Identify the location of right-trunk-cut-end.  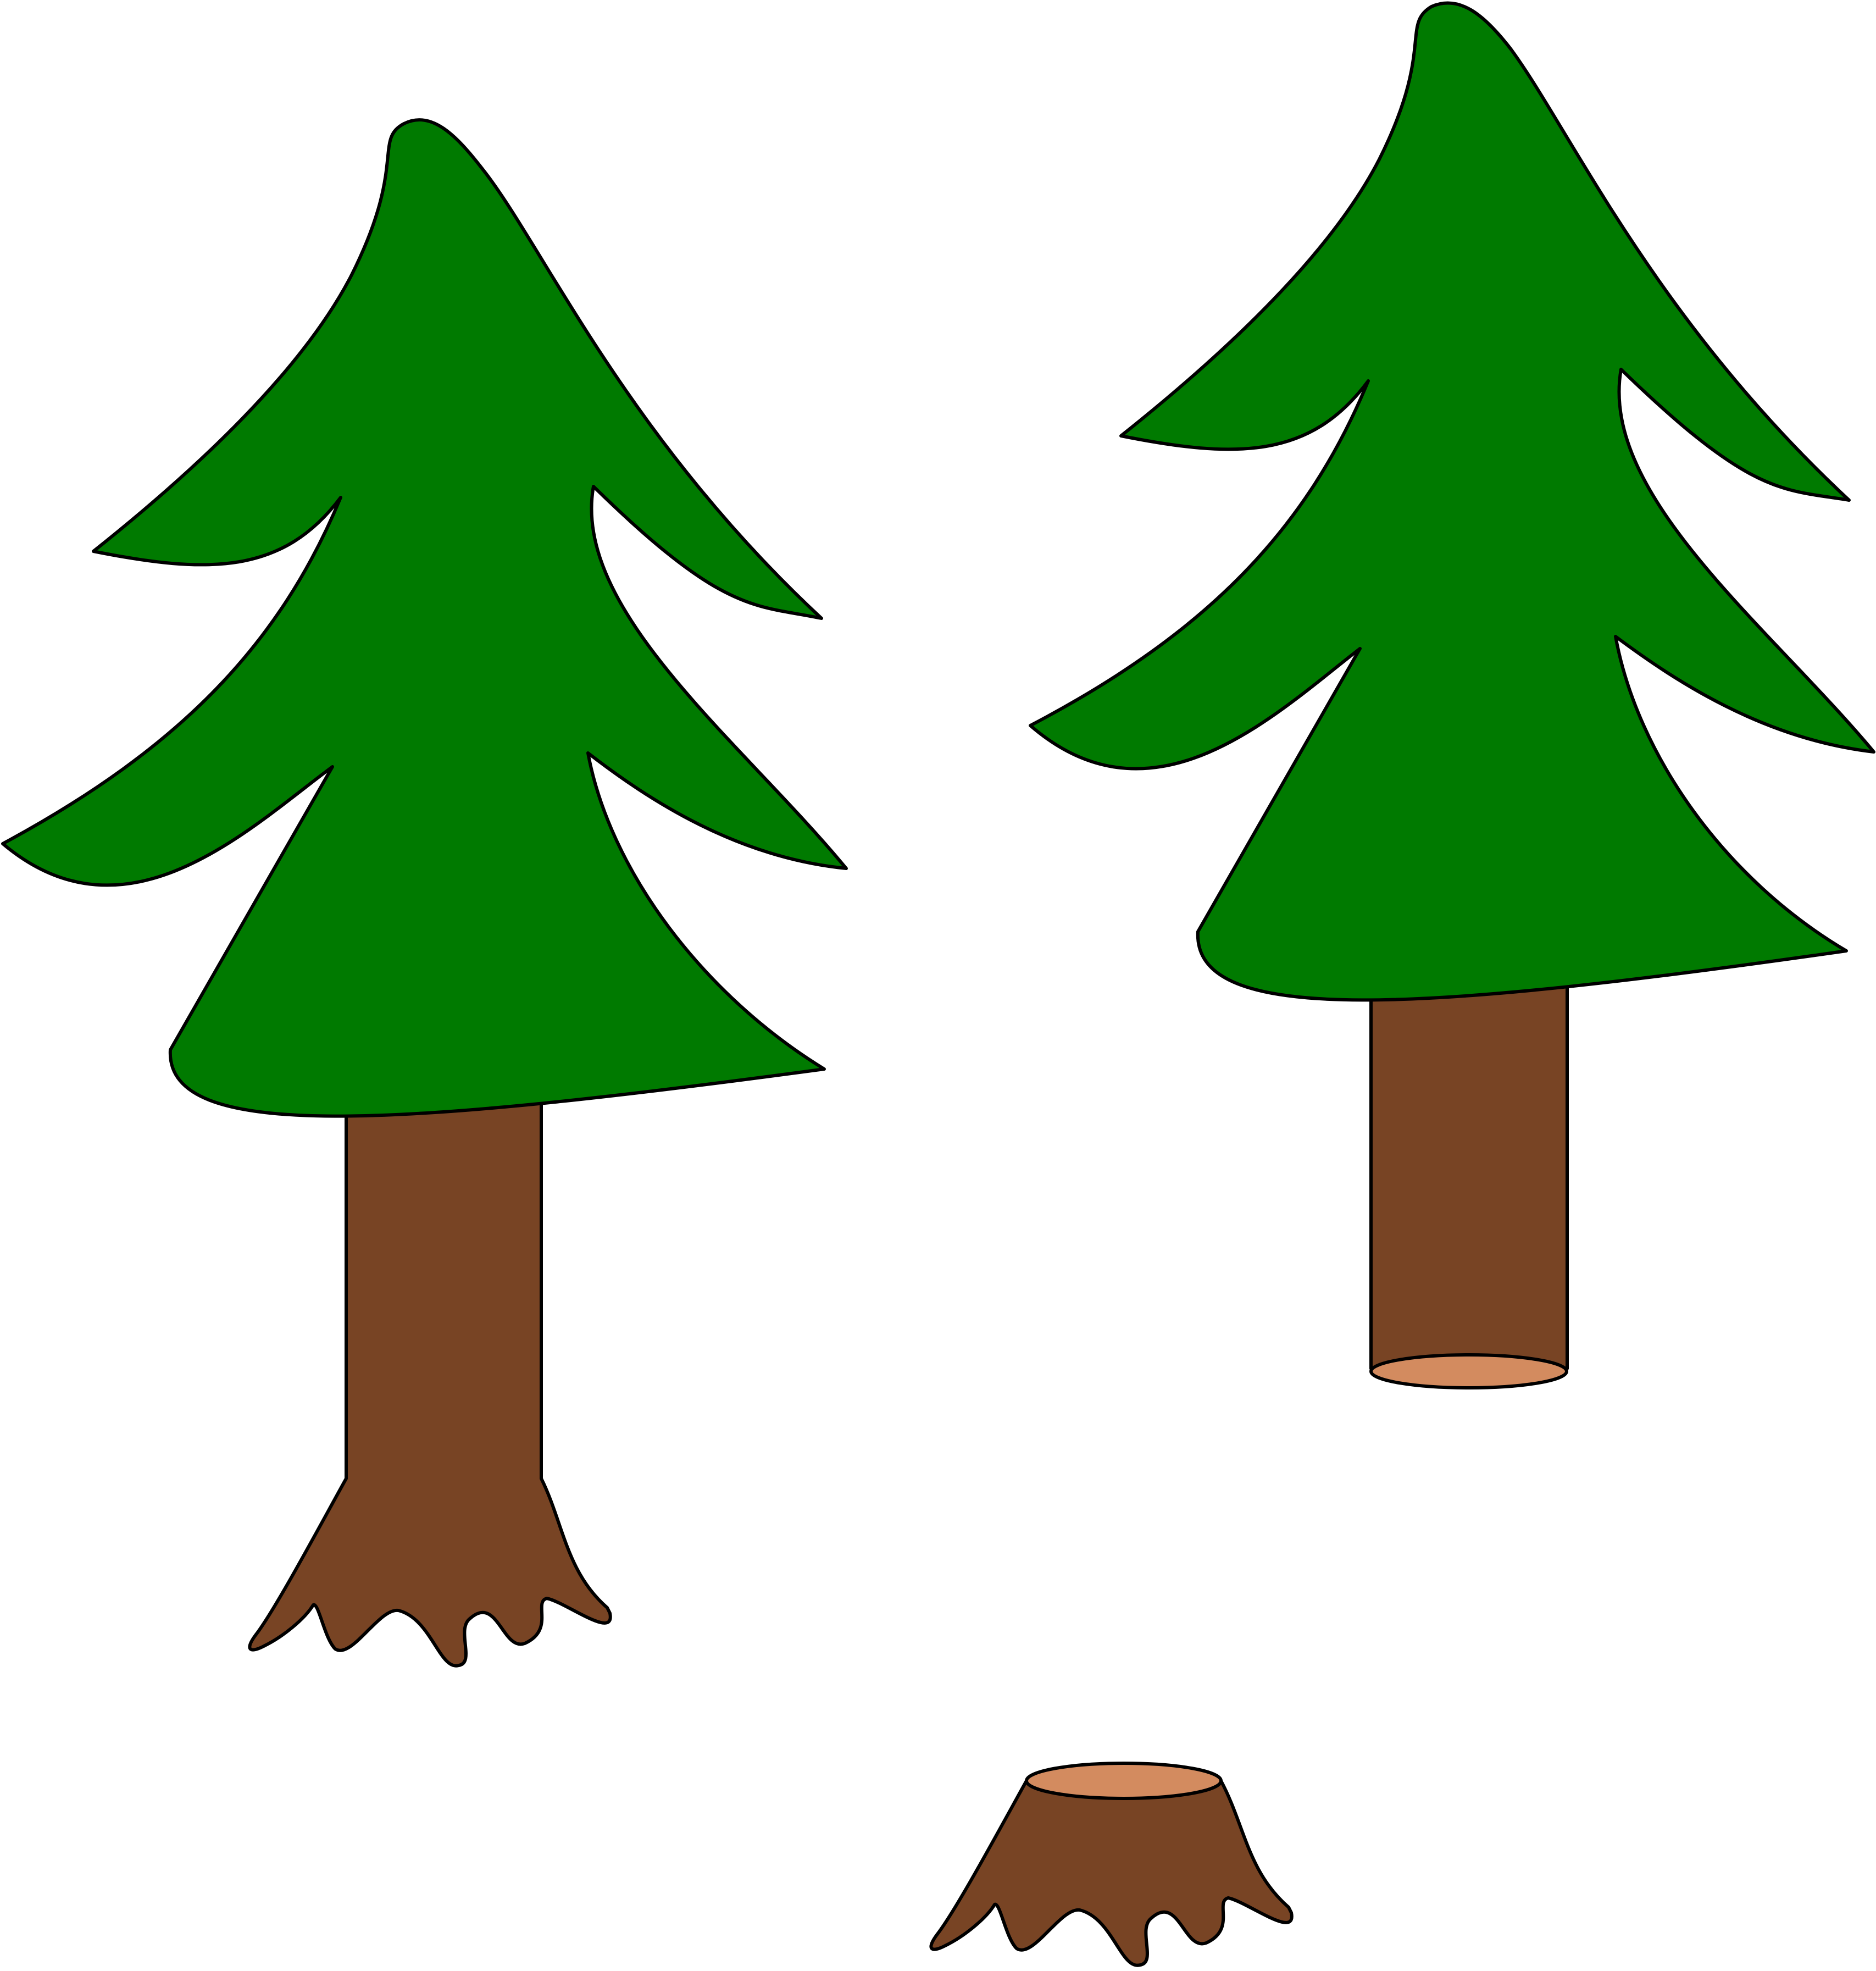
(1469, 1371).